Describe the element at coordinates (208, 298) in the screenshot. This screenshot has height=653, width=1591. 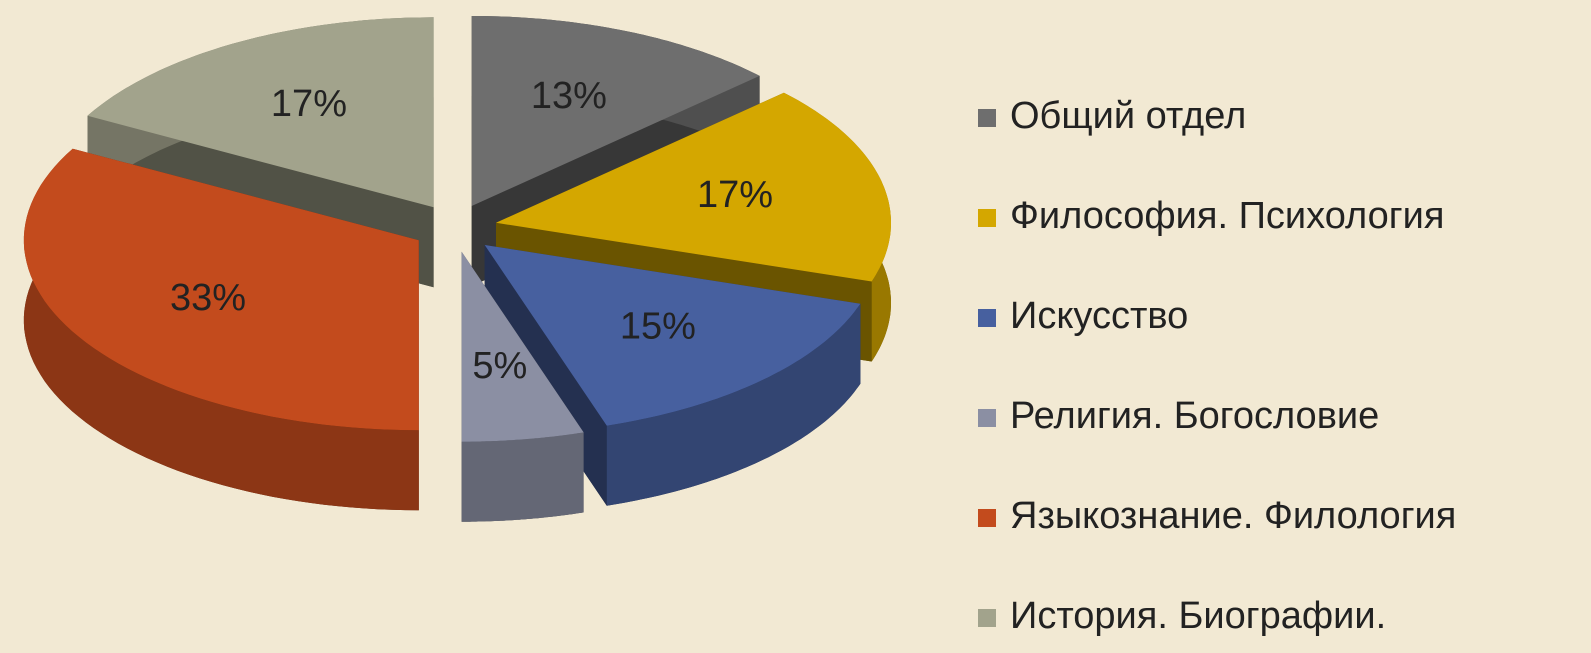
I see `data-label: 33%` at that location.